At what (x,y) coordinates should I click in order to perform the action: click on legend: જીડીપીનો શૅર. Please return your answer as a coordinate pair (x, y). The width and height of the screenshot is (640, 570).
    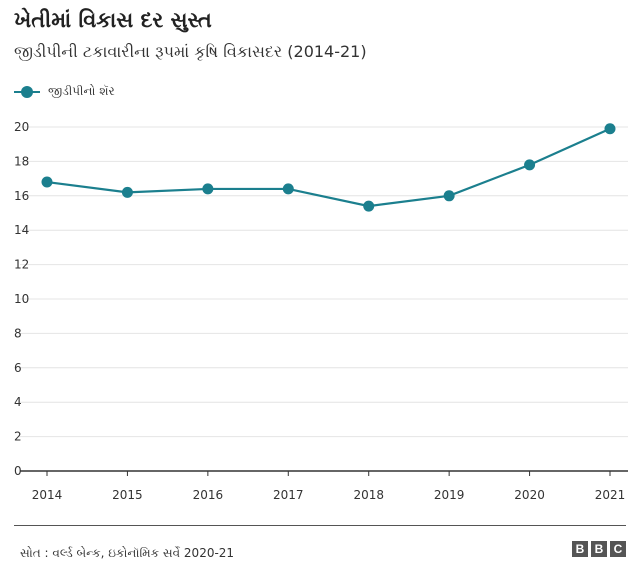
    Looking at the image, I should click on (64, 91).